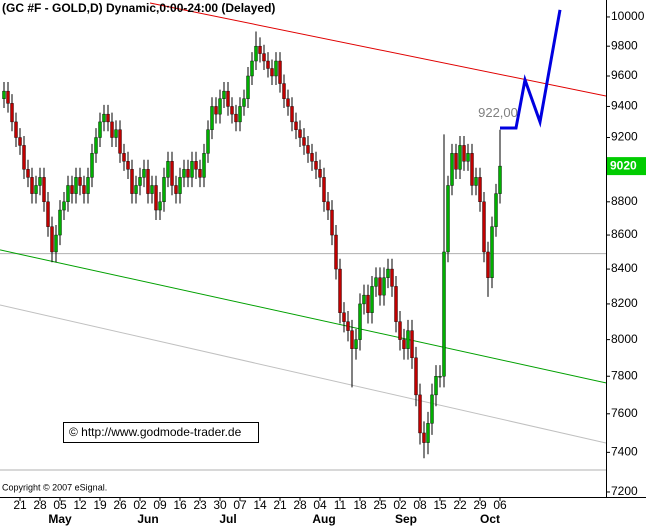 This screenshot has width=646, height=526. Describe the element at coordinates (624, 75) in the screenshot. I see `y-tick-label: 9600` at that location.